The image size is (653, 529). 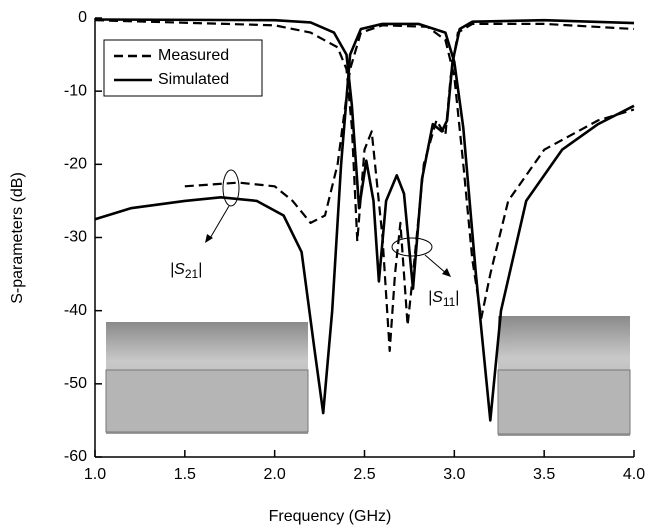 What do you see at coordinates (75, 90) in the screenshot?
I see `y-tick-label: -10` at bounding box center [75, 90].